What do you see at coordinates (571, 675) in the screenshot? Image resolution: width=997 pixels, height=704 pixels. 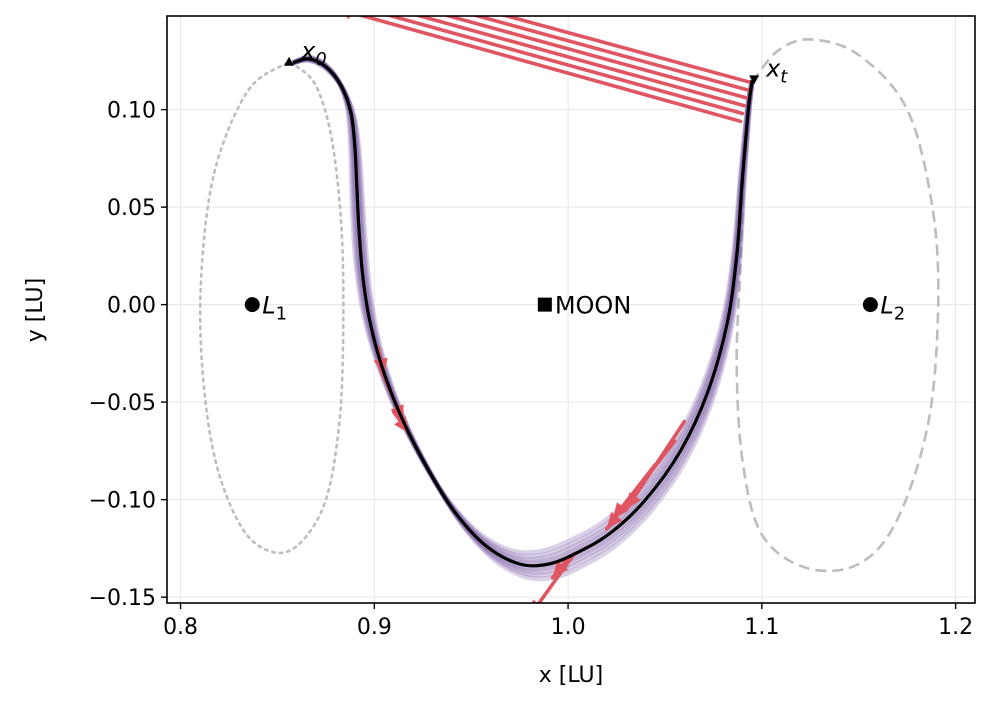 I see `x-axis-label: x [LU]` at bounding box center [571, 675].